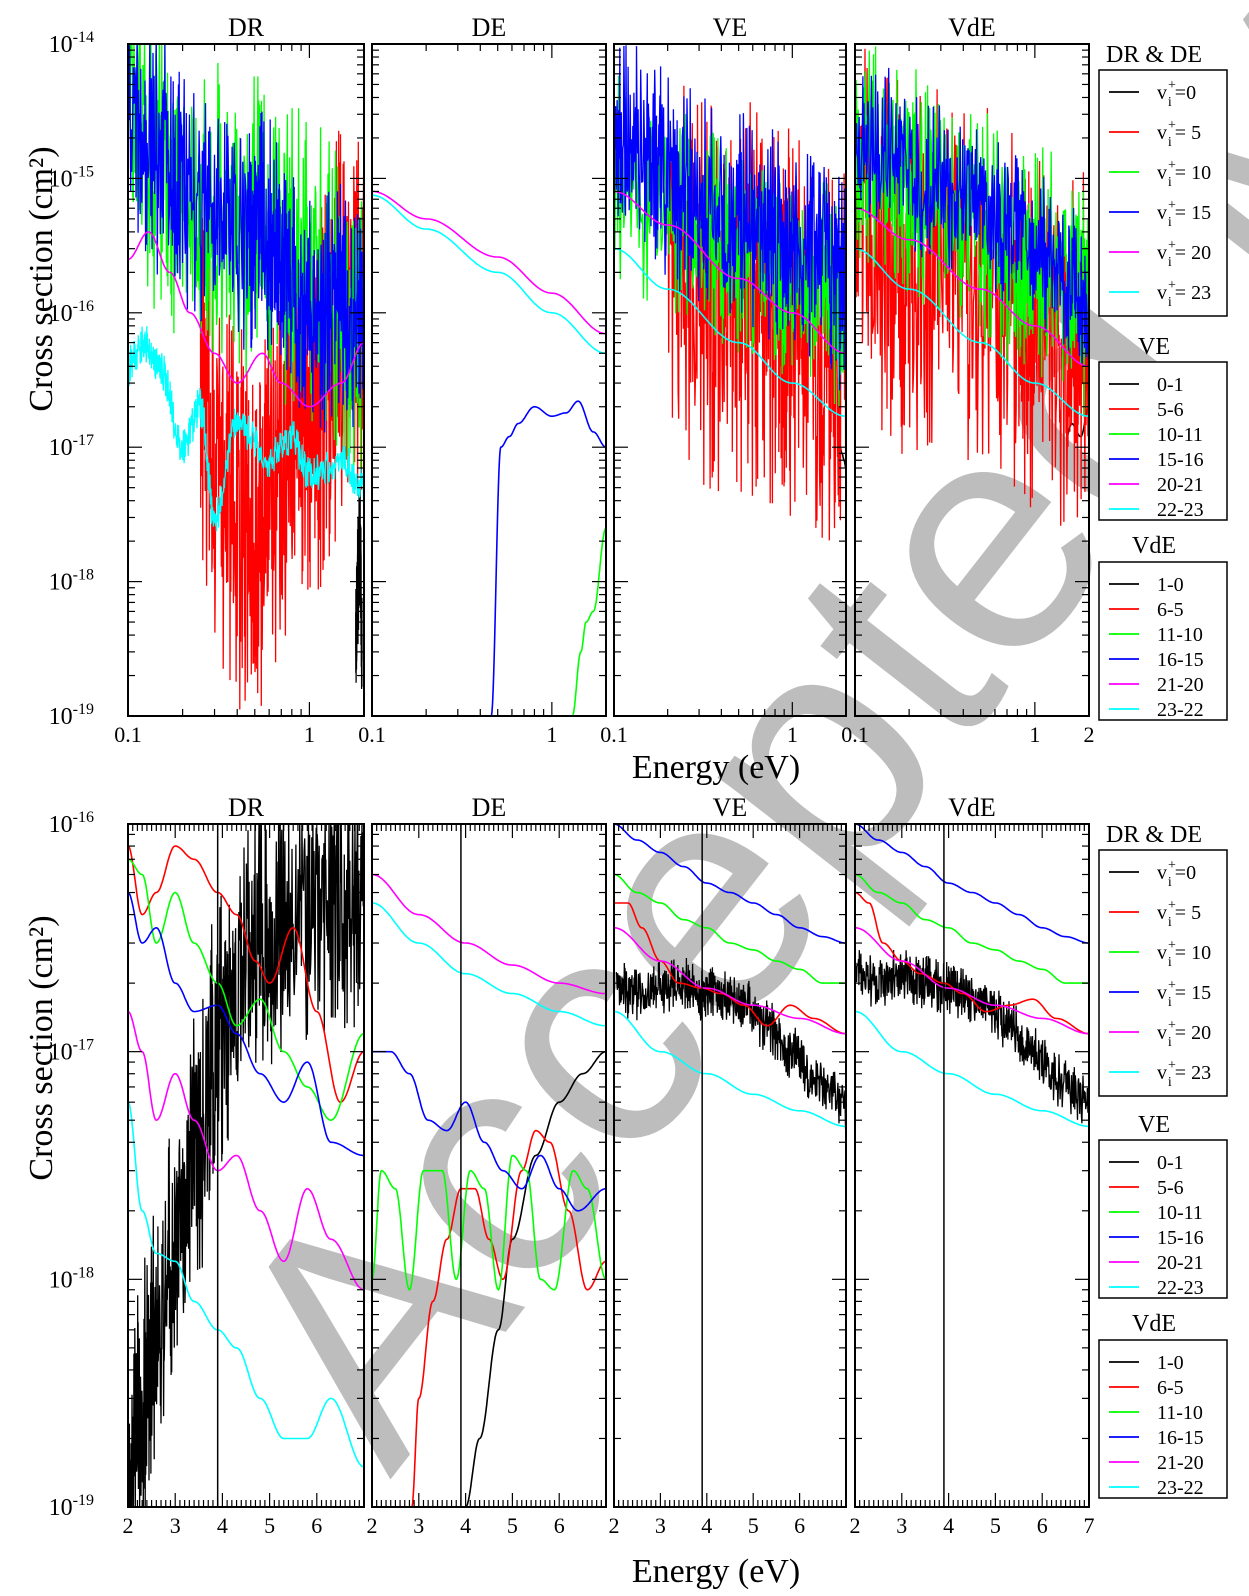 The height and width of the screenshot is (1596, 1249). Describe the element at coordinates (1163, 627) in the screenshot. I see `legend-vde-top: VdE 1-0 6-5 11-10 16-15 21-20 23-22` at that location.